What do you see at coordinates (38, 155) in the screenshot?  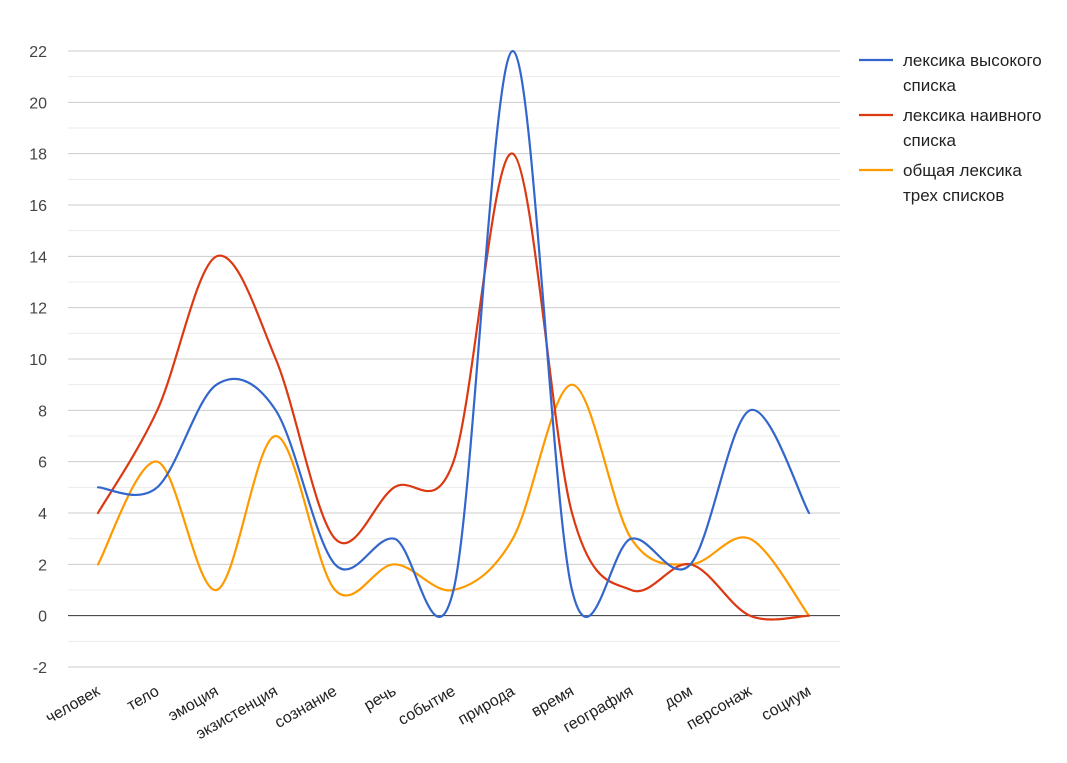 I see `y-tick-label: 18` at bounding box center [38, 155].